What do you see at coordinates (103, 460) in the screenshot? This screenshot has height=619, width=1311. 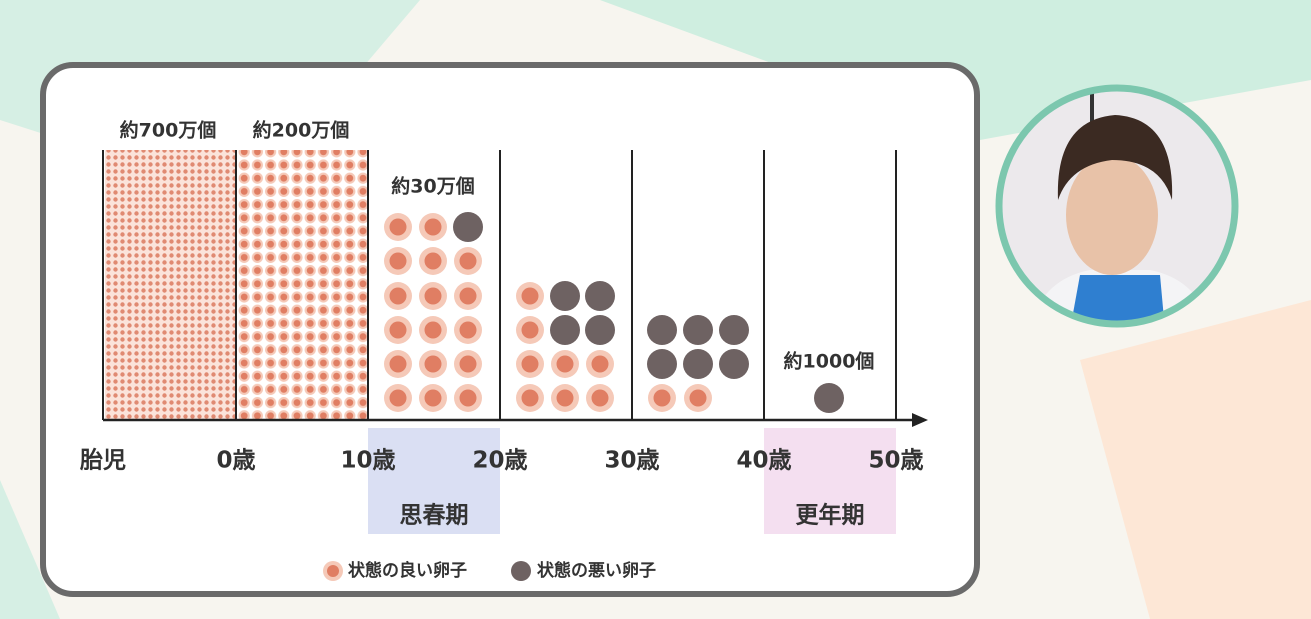 I see `axis-label: 胎児` at bounding box center [103, 460].